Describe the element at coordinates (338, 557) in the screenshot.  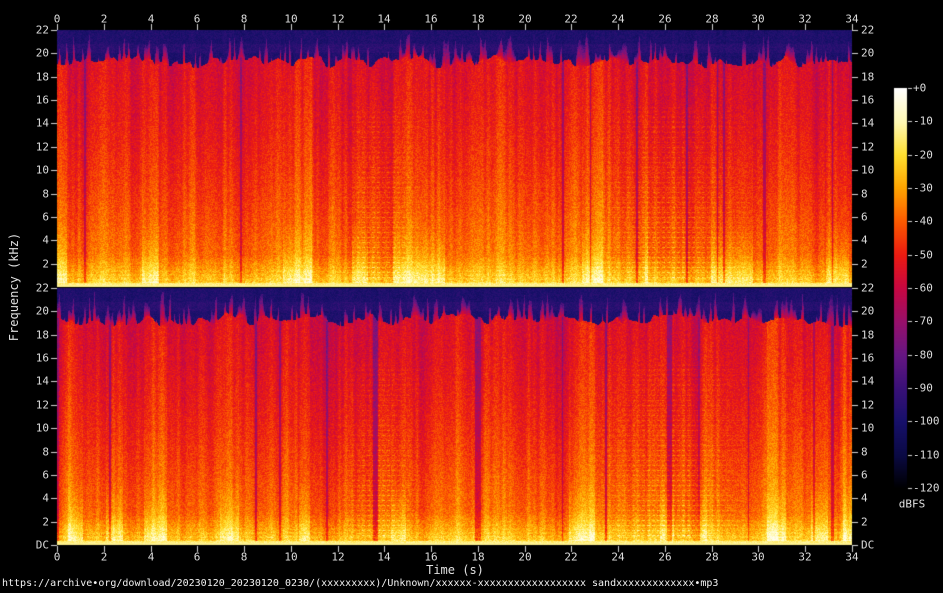
I see `time-tick-label-bottom: 12` at that location.